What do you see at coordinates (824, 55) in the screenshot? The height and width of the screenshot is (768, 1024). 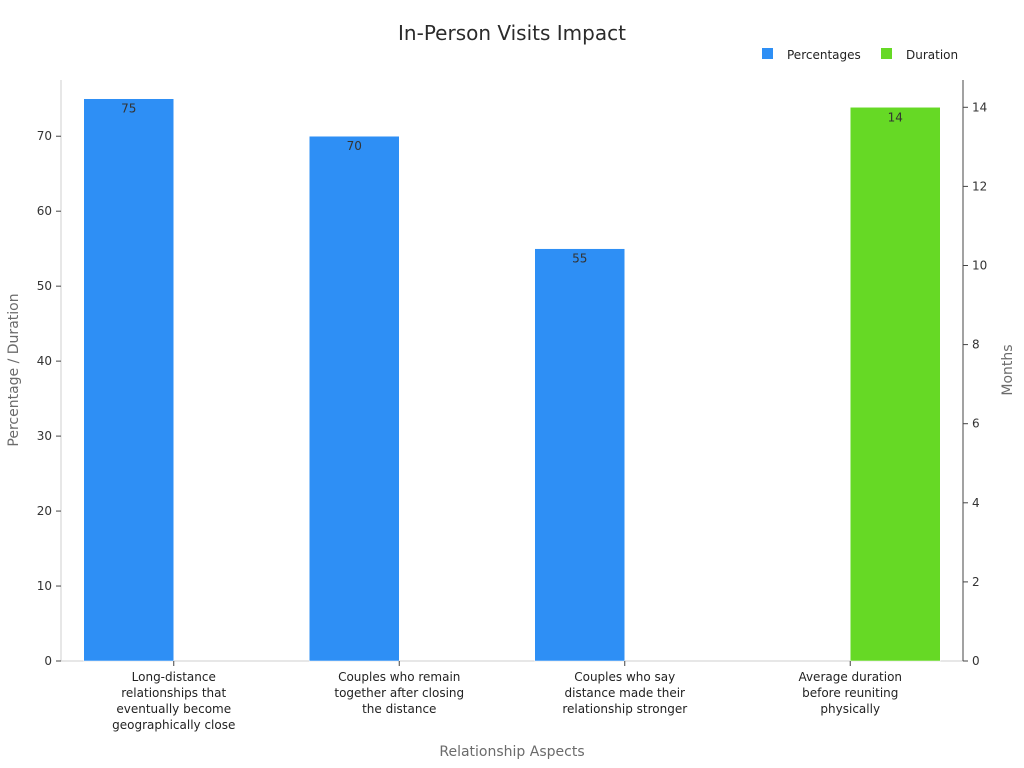 I see `legend-label: Percentages` at bounding box center [824, 55].